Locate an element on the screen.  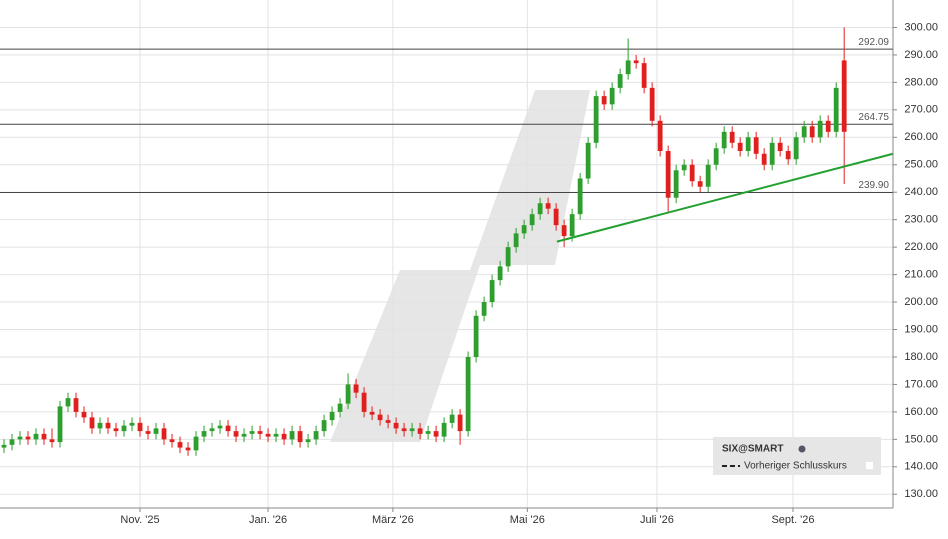
y-tick-label: 260.00 is located at coordinates (921, 137).